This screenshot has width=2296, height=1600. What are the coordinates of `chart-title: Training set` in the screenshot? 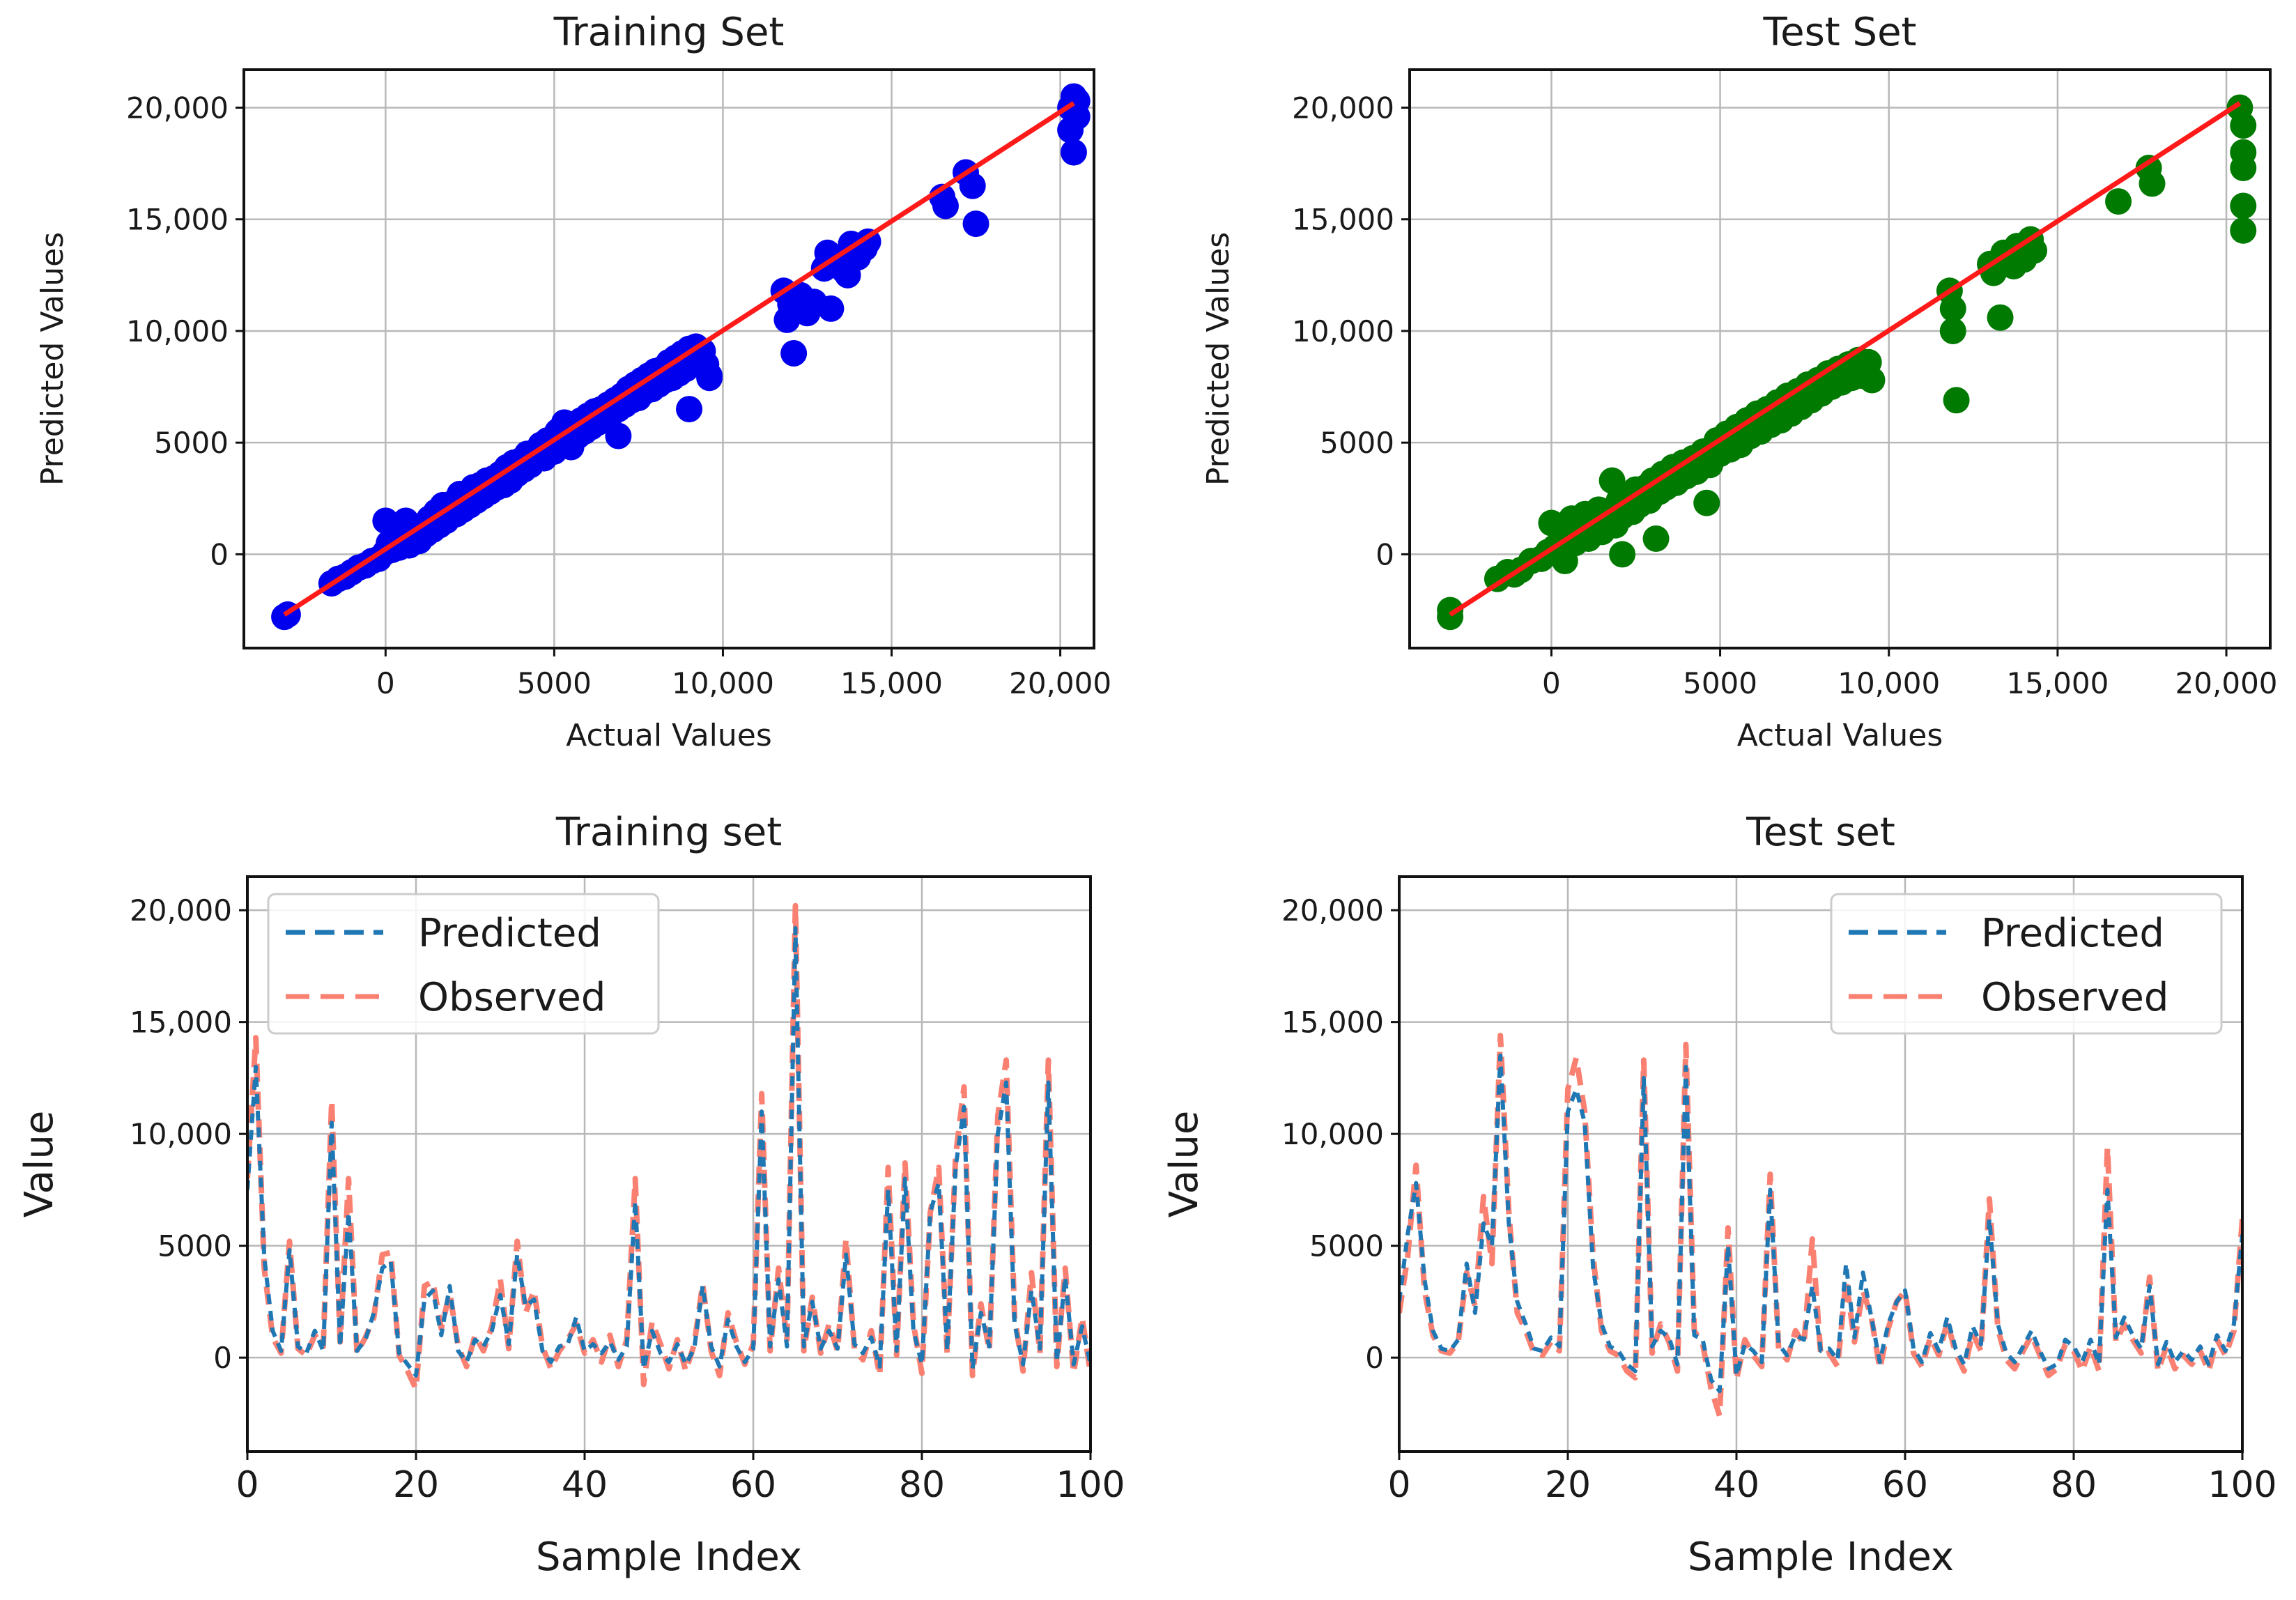 It's located at (668, 833).